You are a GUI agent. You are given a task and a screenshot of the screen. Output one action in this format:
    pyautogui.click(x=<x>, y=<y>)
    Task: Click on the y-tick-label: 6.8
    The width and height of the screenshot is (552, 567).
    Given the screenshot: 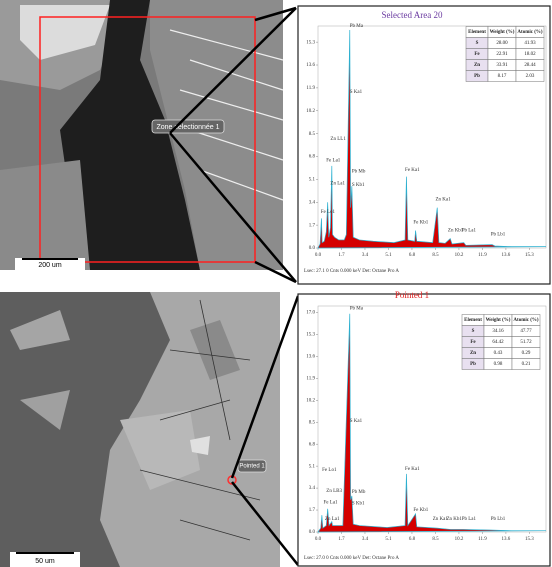 What is the action you would take?
    pyautogui.click(x=312, y=444)
    